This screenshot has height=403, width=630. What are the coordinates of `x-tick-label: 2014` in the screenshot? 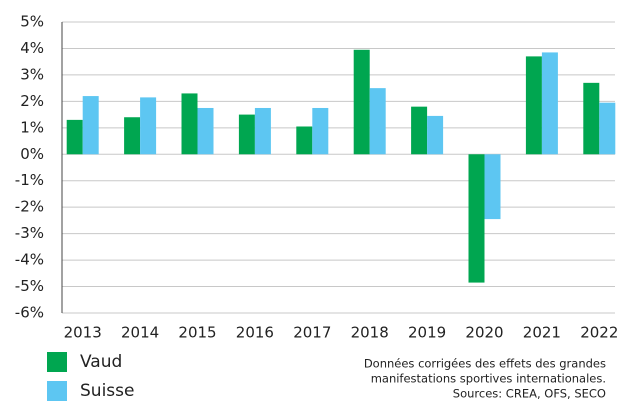 It's located at (140, 333).